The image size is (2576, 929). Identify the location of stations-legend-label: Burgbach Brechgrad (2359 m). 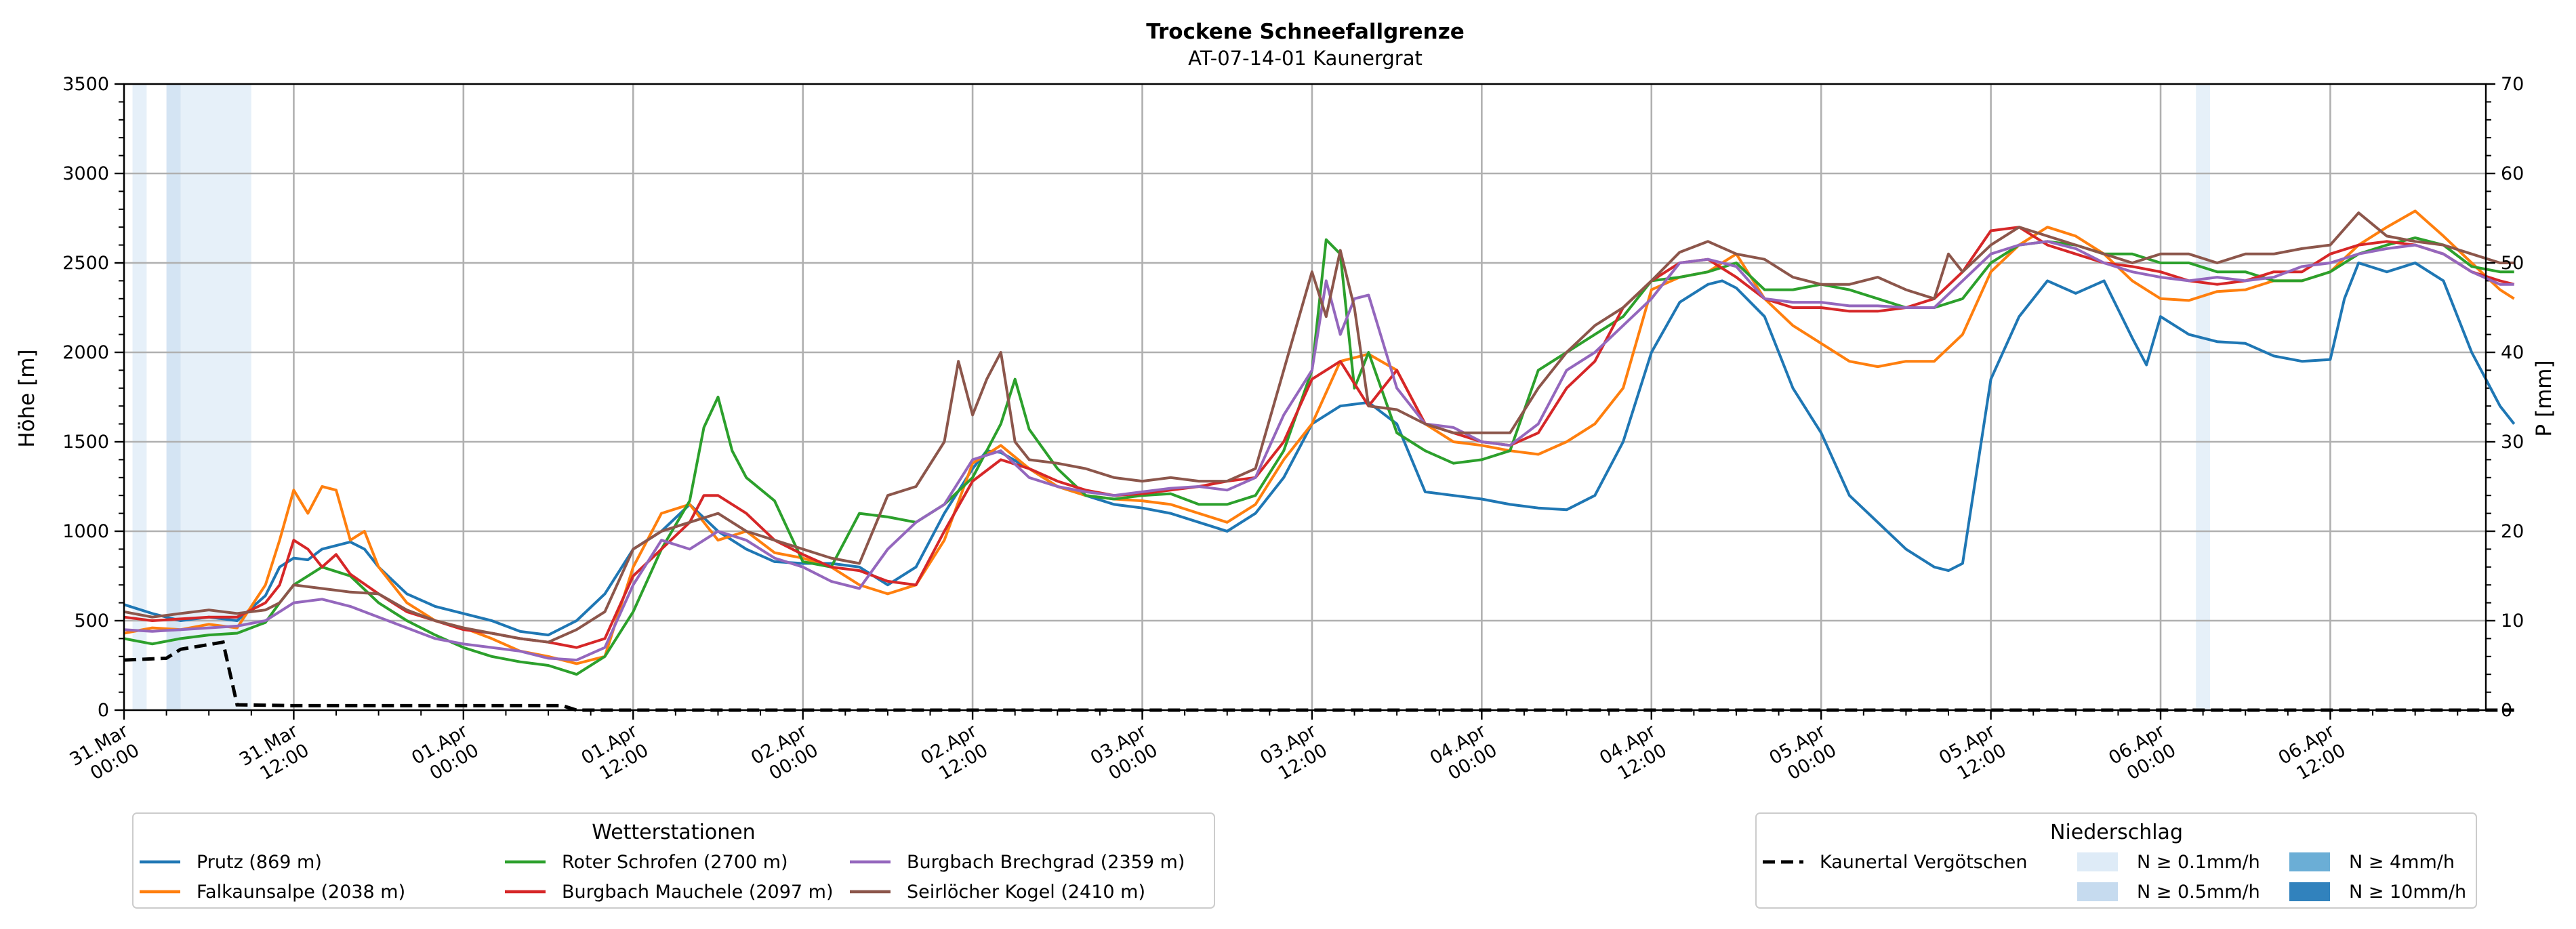
(1046, 862).